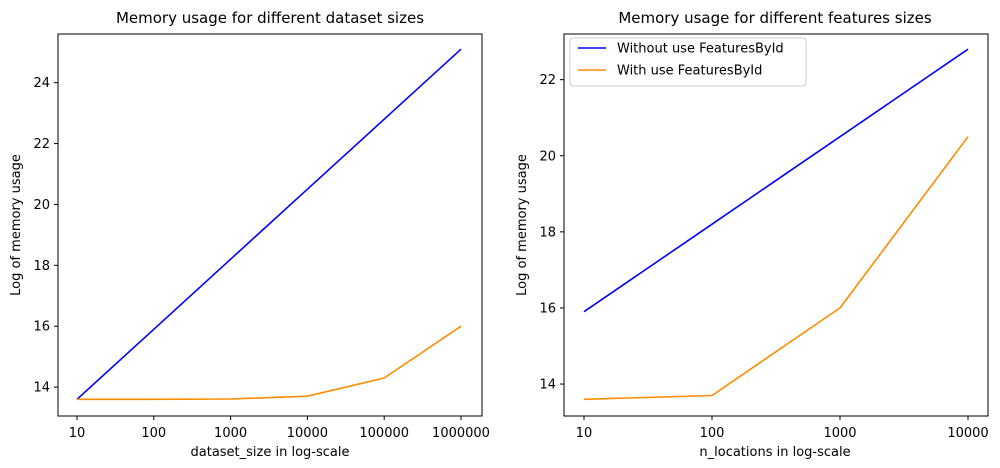 Image resolution: width=1000 pixels, height=468 pixels. I want to click on x-axis-label: n_locations in log-scale, so click(774, 452).